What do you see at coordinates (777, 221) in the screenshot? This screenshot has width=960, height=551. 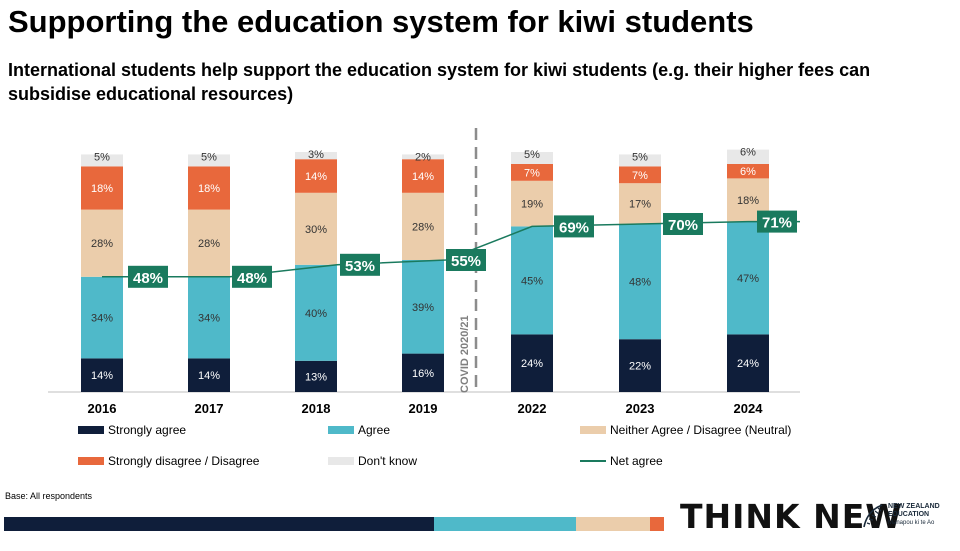 I see `net-agree-box-2024` at bounding box center [777, 221].